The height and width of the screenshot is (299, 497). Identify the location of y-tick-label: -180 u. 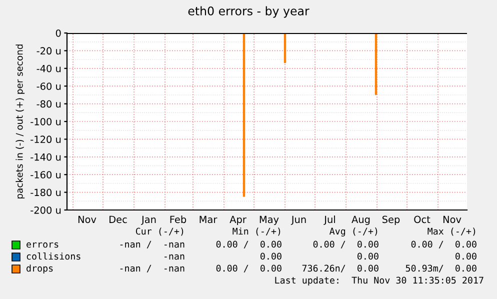
(45, 192).